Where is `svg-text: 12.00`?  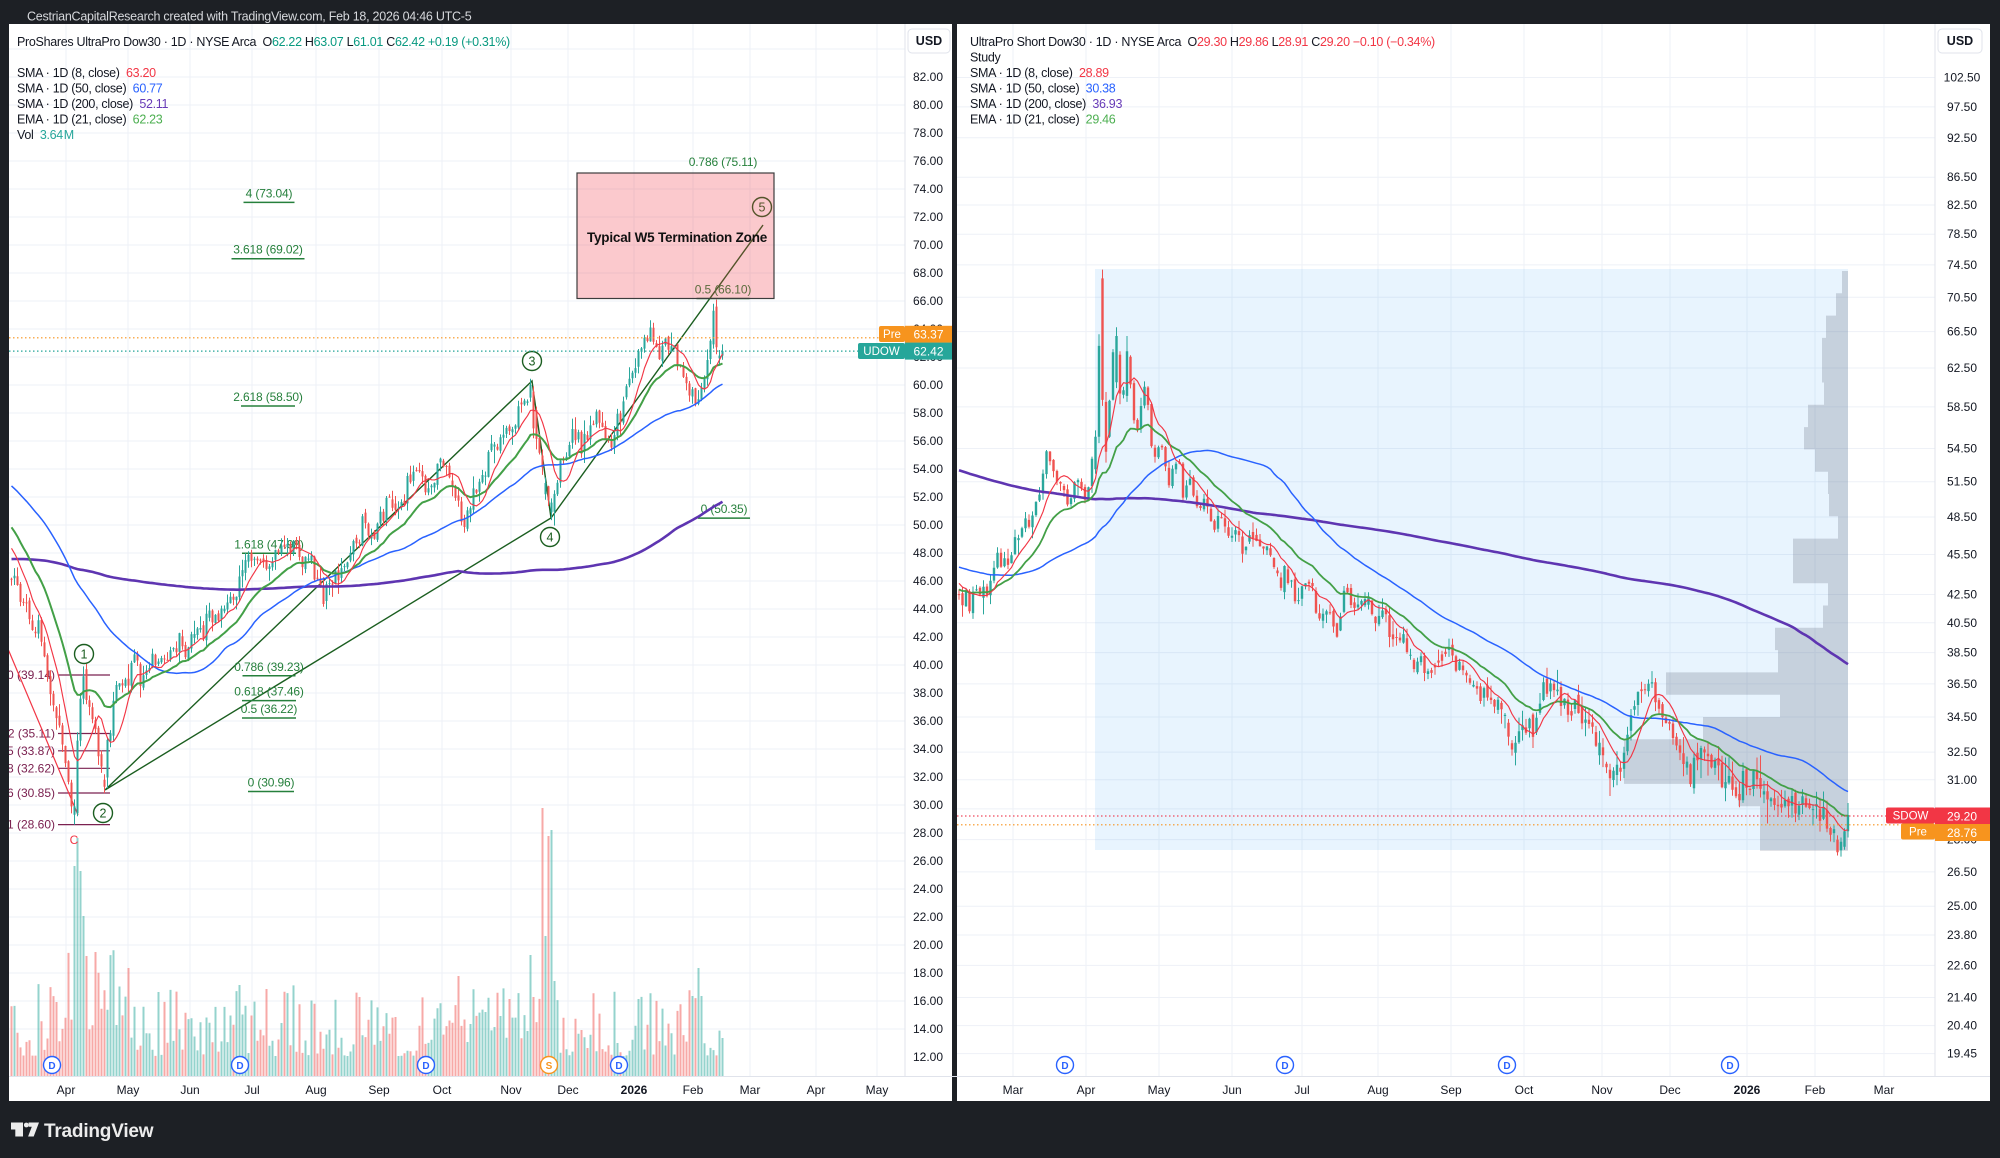 svg-text: 12.00 is located at coordinates (928, 1057).